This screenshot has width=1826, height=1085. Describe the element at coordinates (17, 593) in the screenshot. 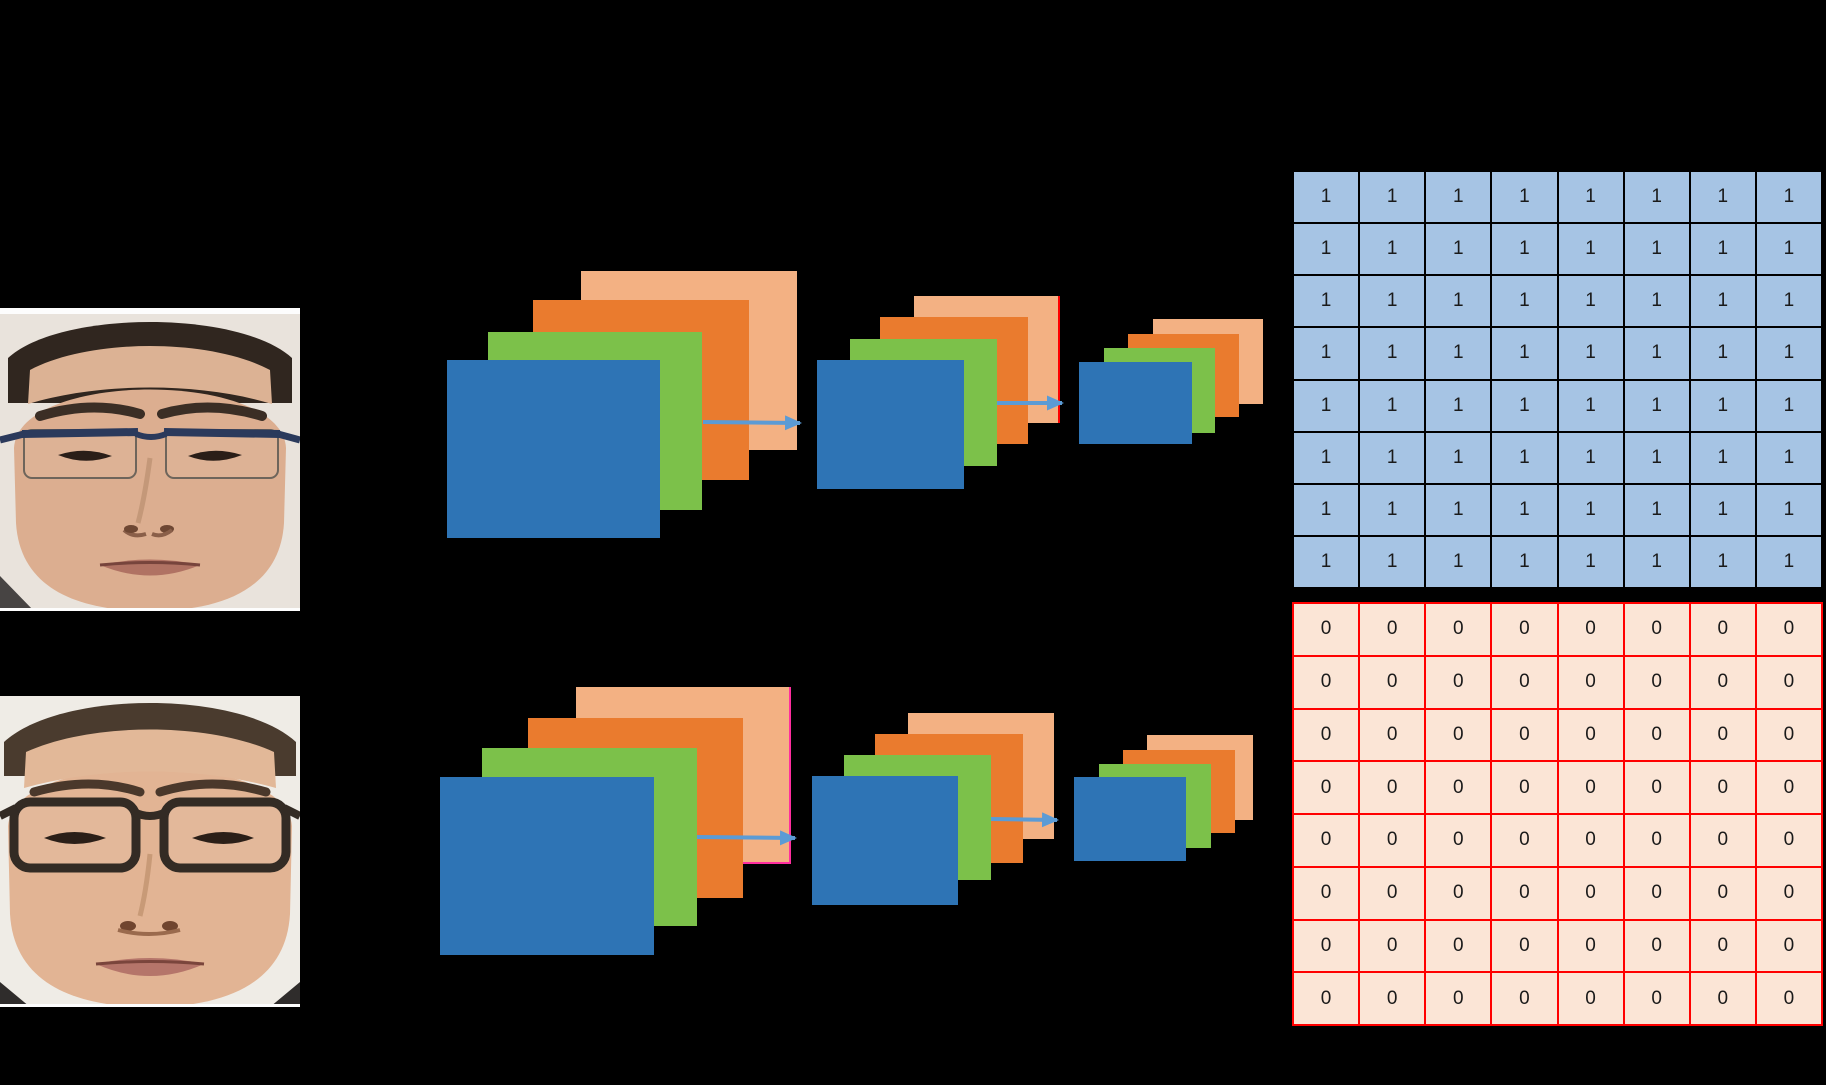

I see `collar` at that location.